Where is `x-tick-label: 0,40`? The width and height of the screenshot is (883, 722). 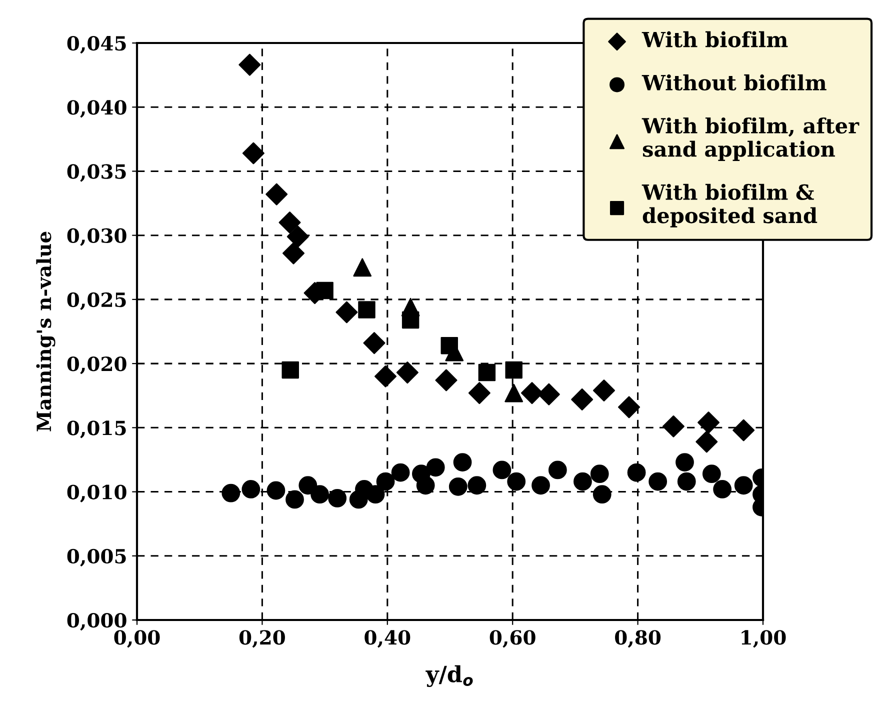 x-tick-label: 0,40 is located at coordinates (387, 639).